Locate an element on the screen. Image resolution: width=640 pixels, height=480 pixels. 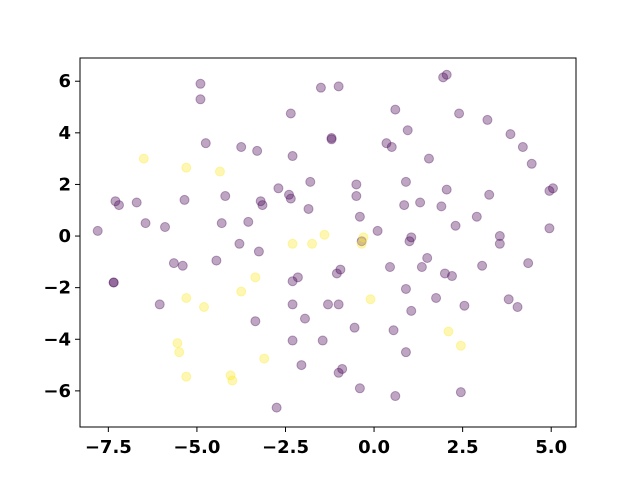
x-tick-label: 5.0 is located at coordinates (551, 447).